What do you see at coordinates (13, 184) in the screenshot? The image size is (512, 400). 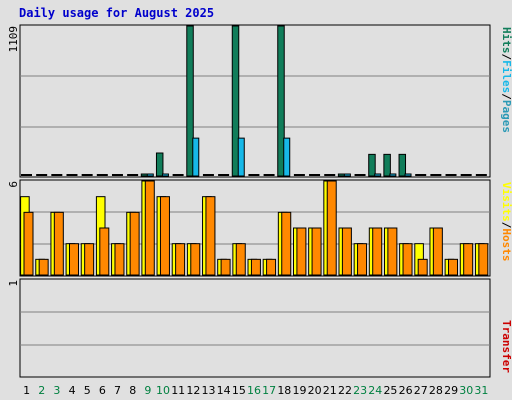 I see `y-max-label: 6` at bounding box center [13, 184].